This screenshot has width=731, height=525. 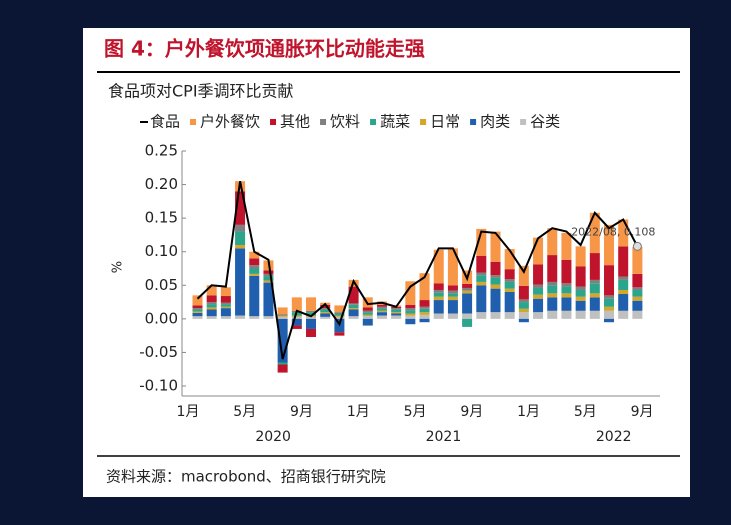 What do you see at coordinates (495, 122) in the screenshot?
I see `legend-label: 肉类` at bounding box center [495, 122].